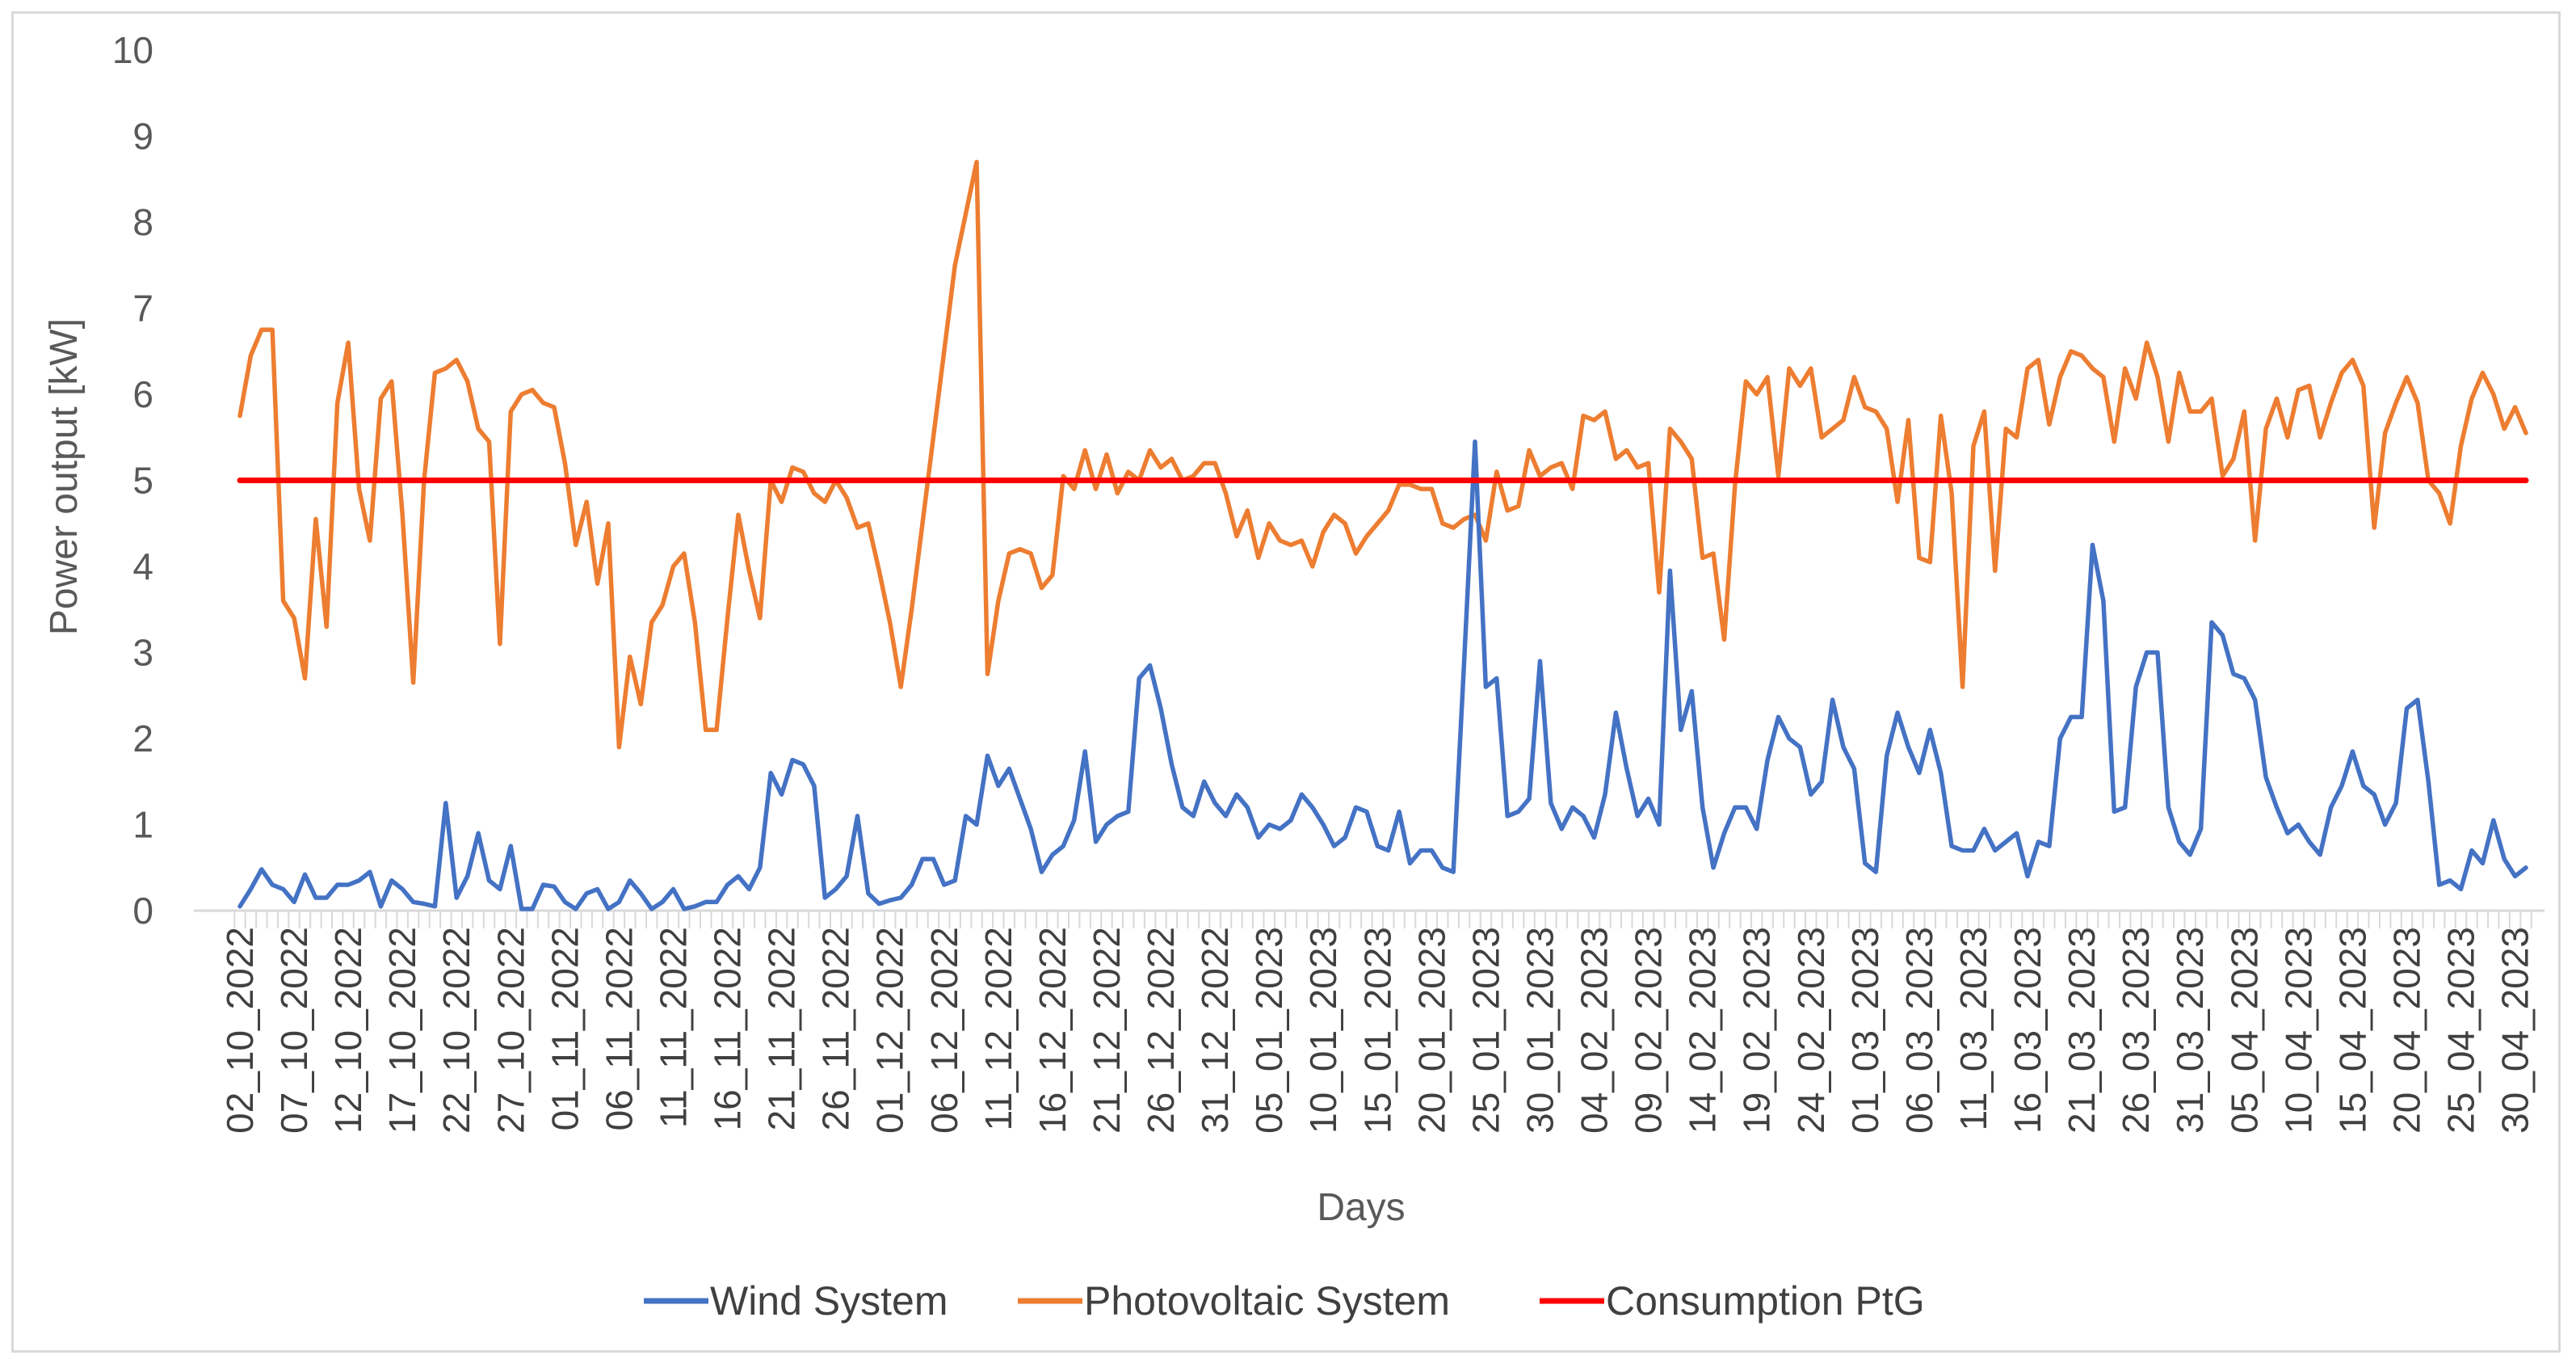  What do you see at coordinates (1377, 1030) in the screenshot?
I see `x-tick-label: 15_01_2023` at bounding box center [1377, 1030].